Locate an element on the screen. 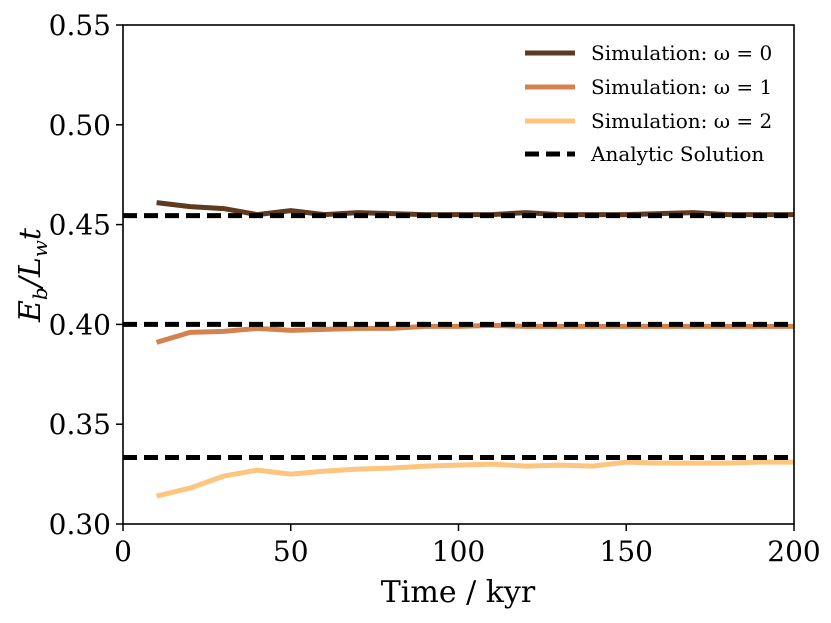 This screenshot has width=831, height=623. x-tick-label: 100 is located at coordinates (458, 551).